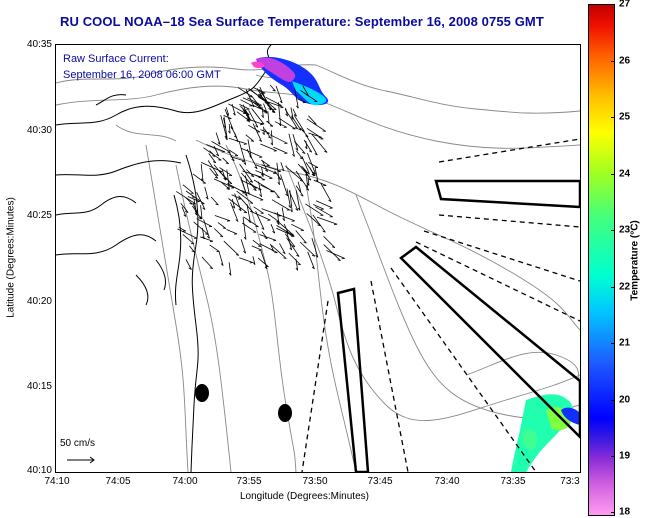 This screenshot has width=651, height=518. I want to click on y-tick-label: 40:30, so click(39, 130).